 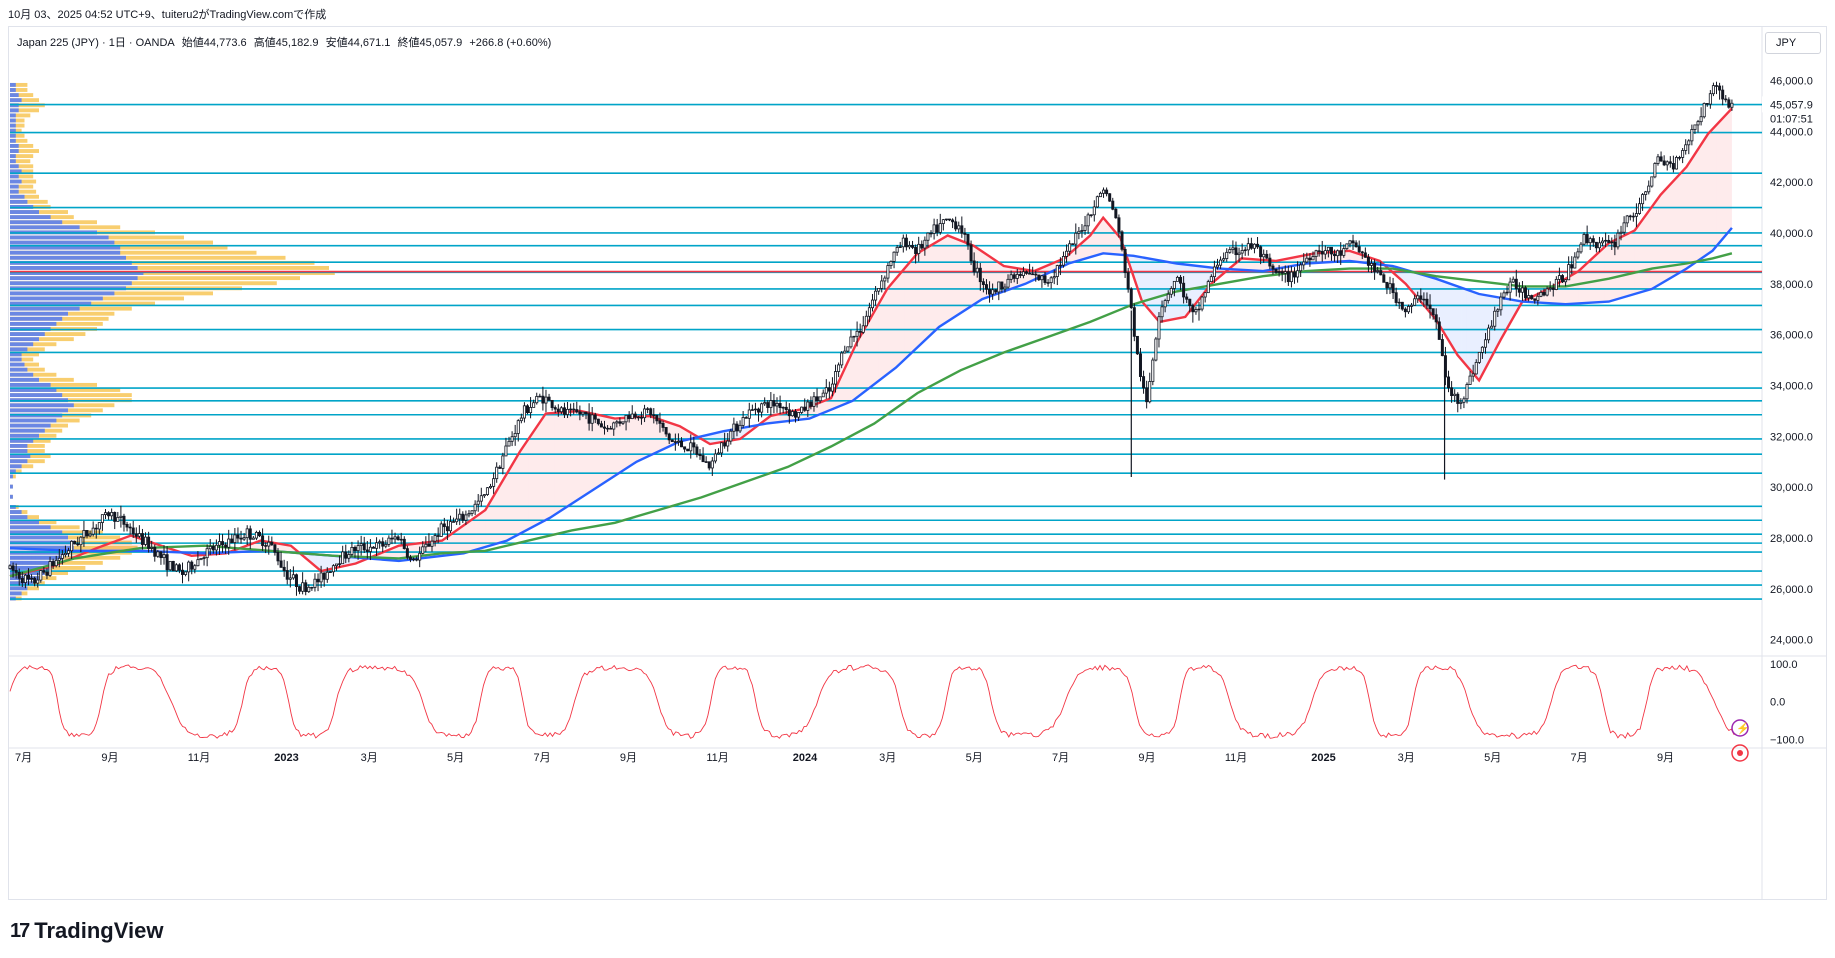 I want to click on tradingview-logo: 17 TradingView, so click(x=86, y=931).